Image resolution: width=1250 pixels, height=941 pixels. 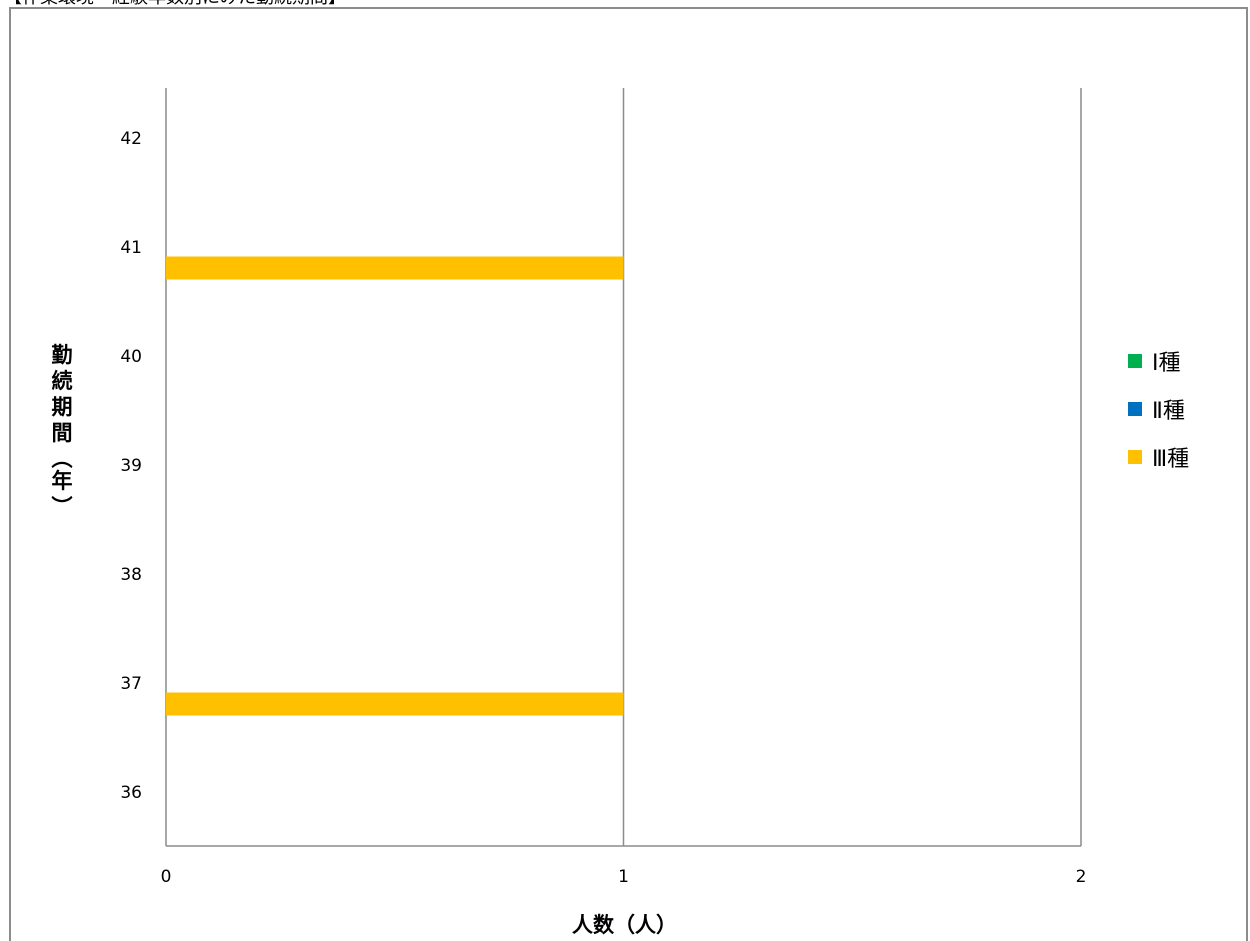 I want to click on x-tick-labels: 0 1 2, so click(x=624, y=877).